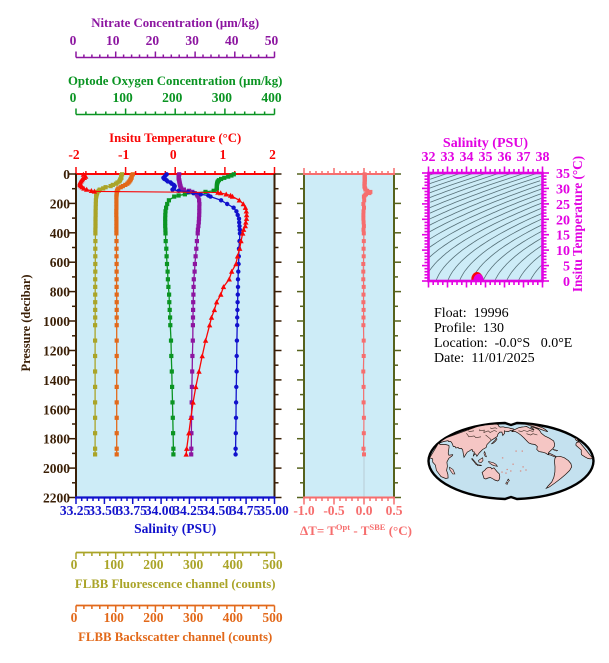 This screenshot has width=609, height=663. Describe the element at coordinates (188, 510) in the screenshot. I see `svg-text: 34.25` at that location.